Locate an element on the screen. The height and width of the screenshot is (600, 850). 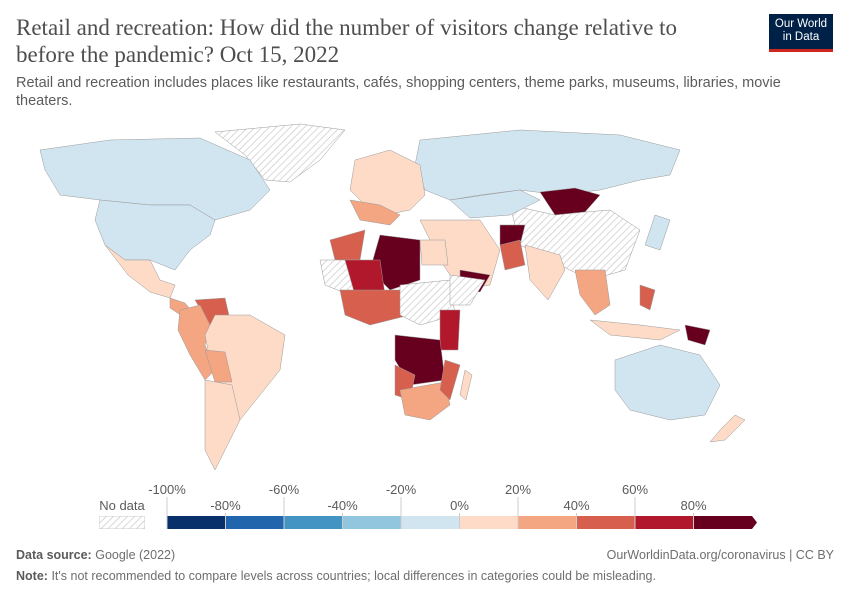
country-se-asia is located at coordinates (592, 292).